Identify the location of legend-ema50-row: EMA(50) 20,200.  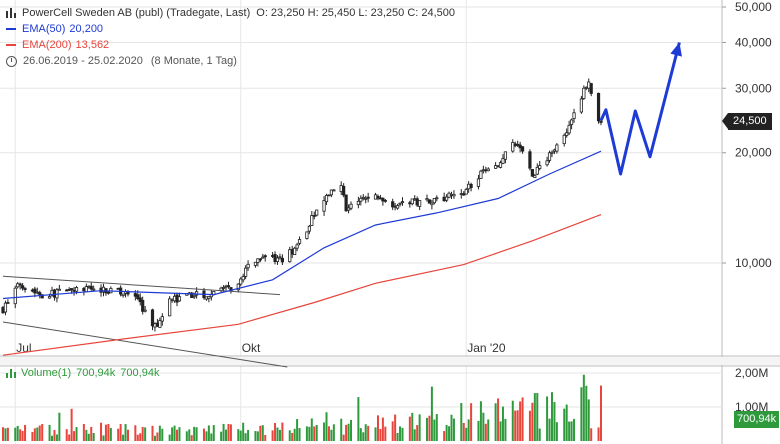
(230, 29).